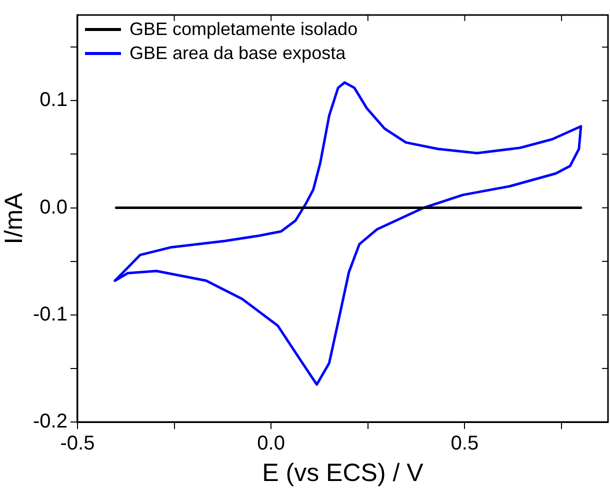  What do you see at coordinates (14, 218) in the screenshot?
I see `y-axis-title: I/mA` at bounding box center [14, 218].